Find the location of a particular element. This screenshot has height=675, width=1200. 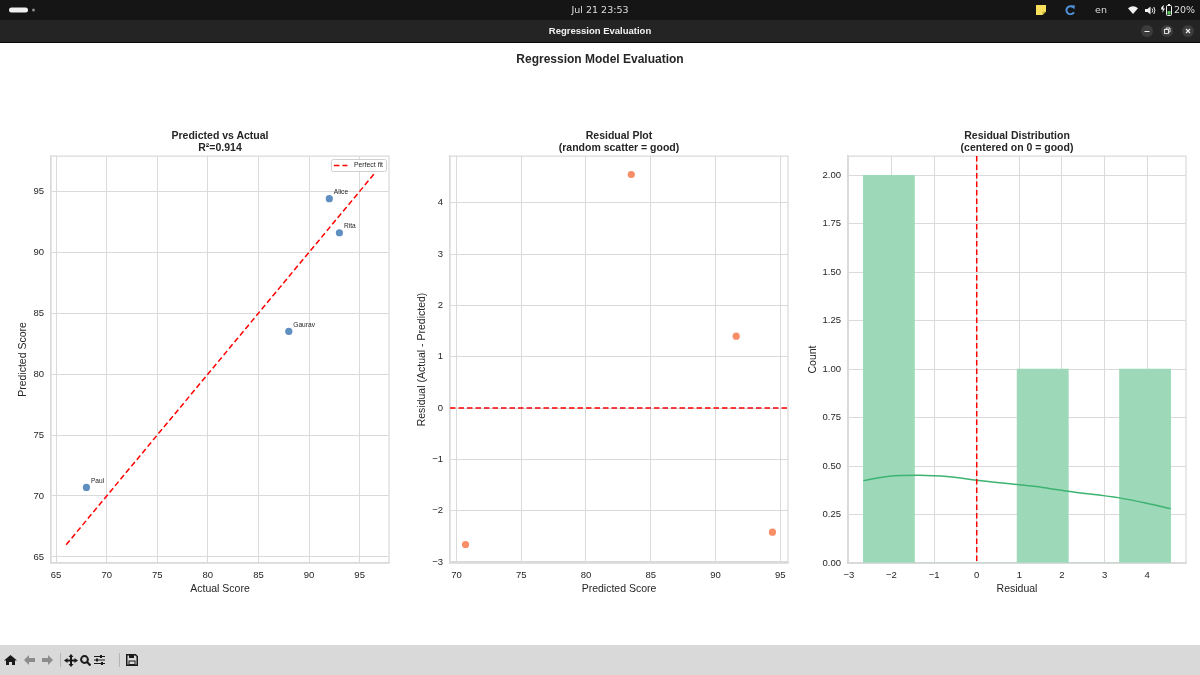

y-tick-label: 95 is located at coordinates (38, 190).